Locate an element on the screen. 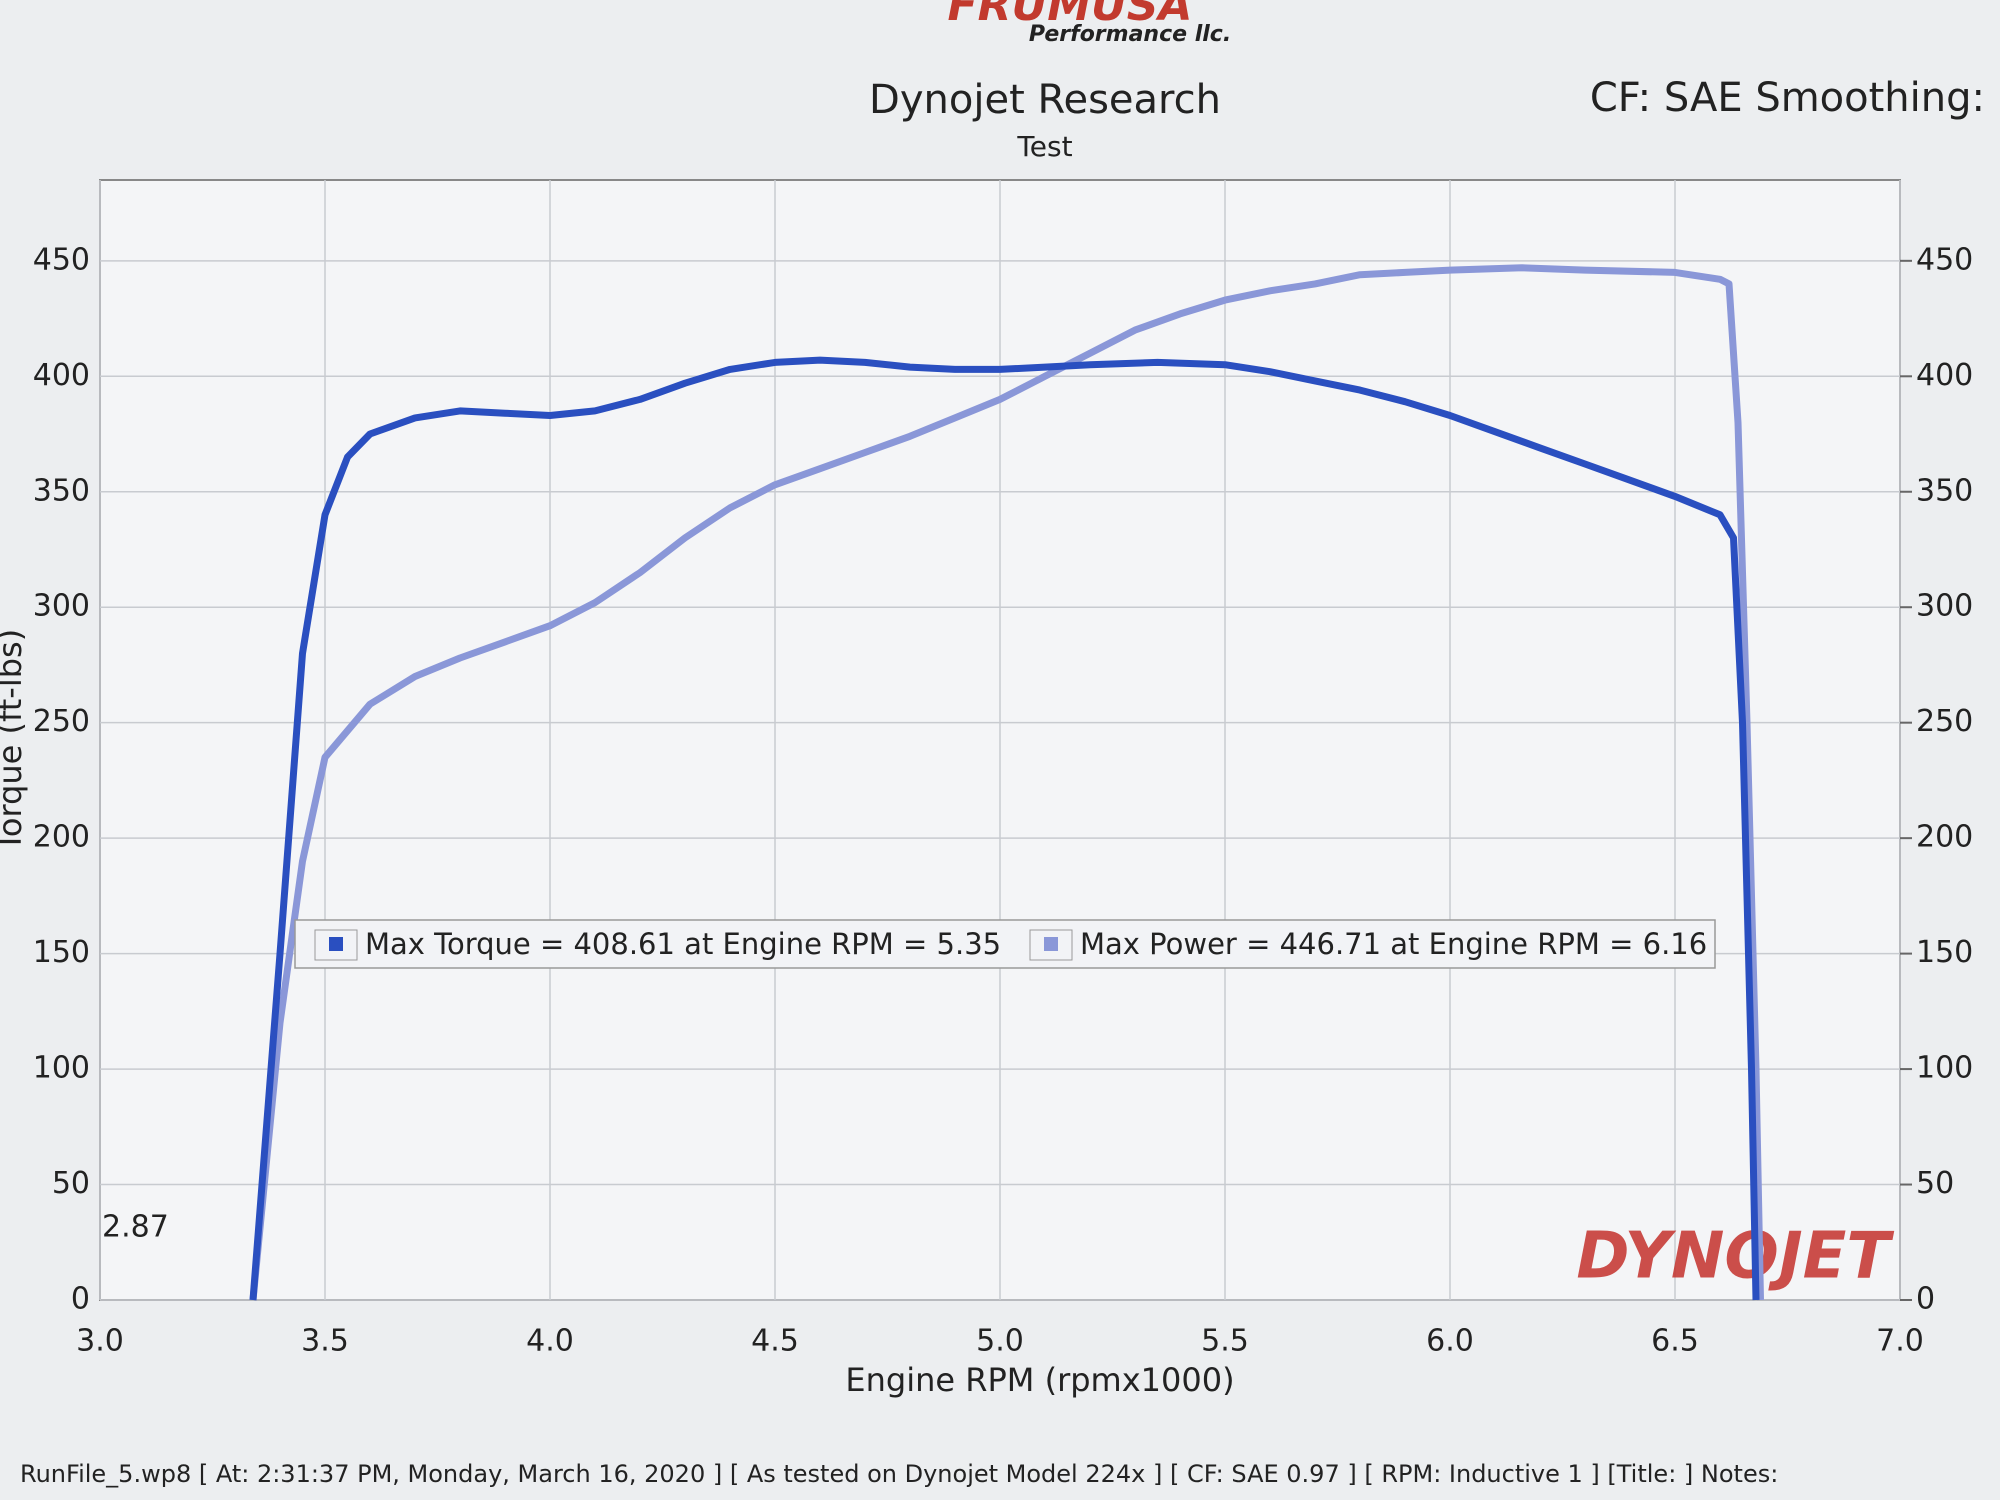 The width and height of the screenshot is (2000, 1500). y2-tick-label: 0 is located at coordinates (1925, 1299).